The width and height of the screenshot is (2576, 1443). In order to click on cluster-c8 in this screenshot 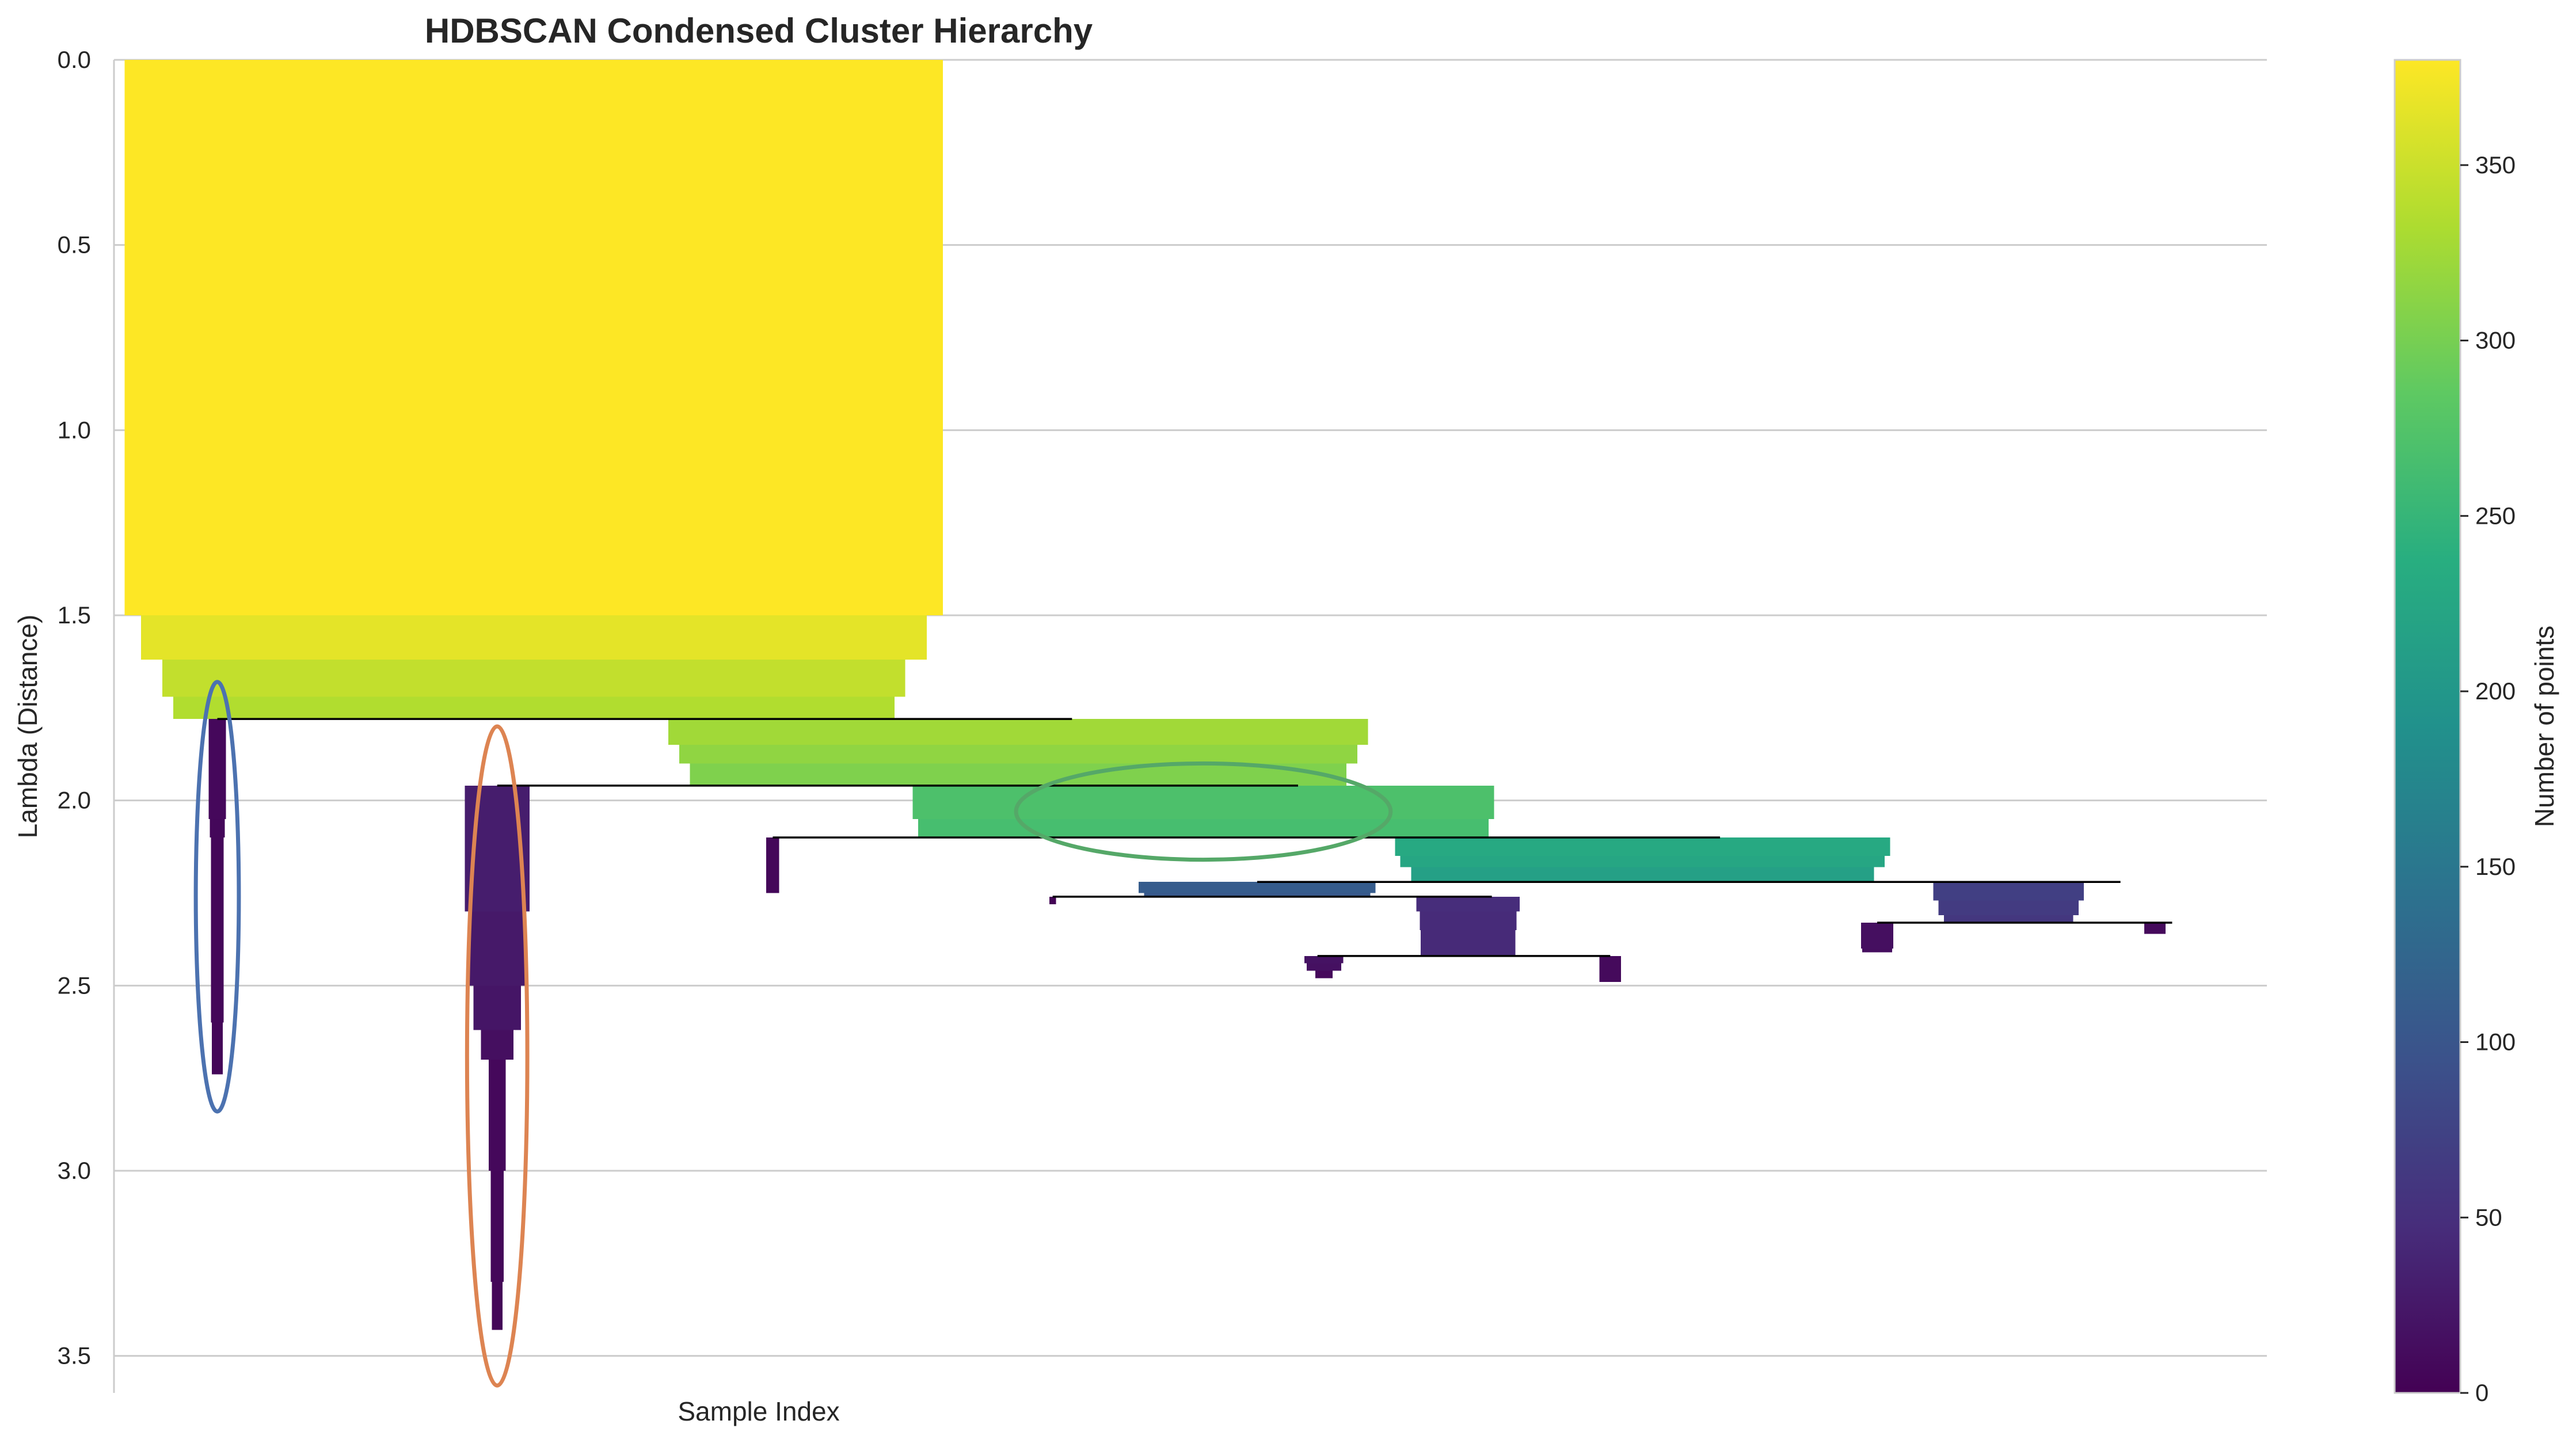, I will do `click(1257, 889)`.